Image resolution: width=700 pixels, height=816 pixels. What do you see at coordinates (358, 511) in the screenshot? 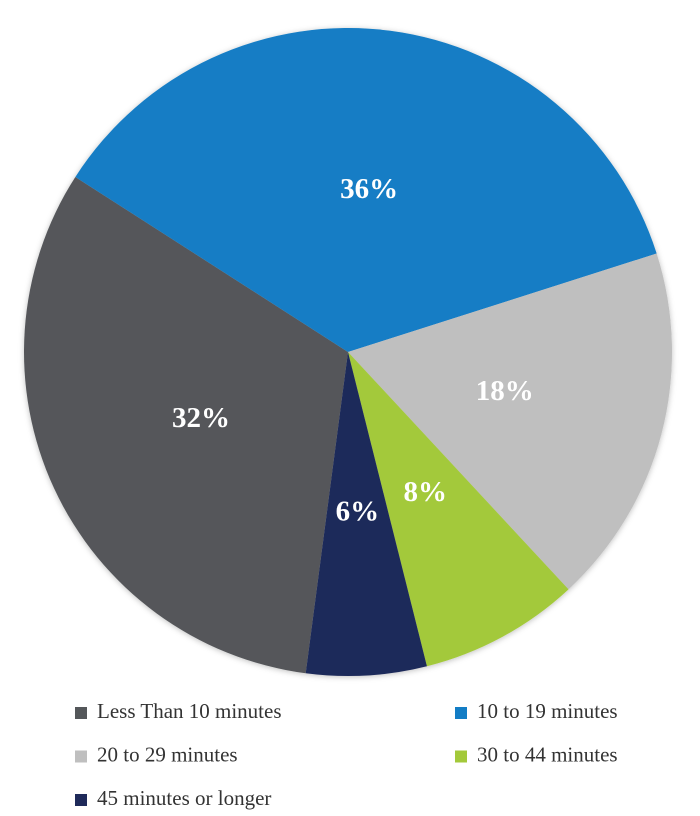
I see `value-label: 6%` at bounding box center [358, 511].